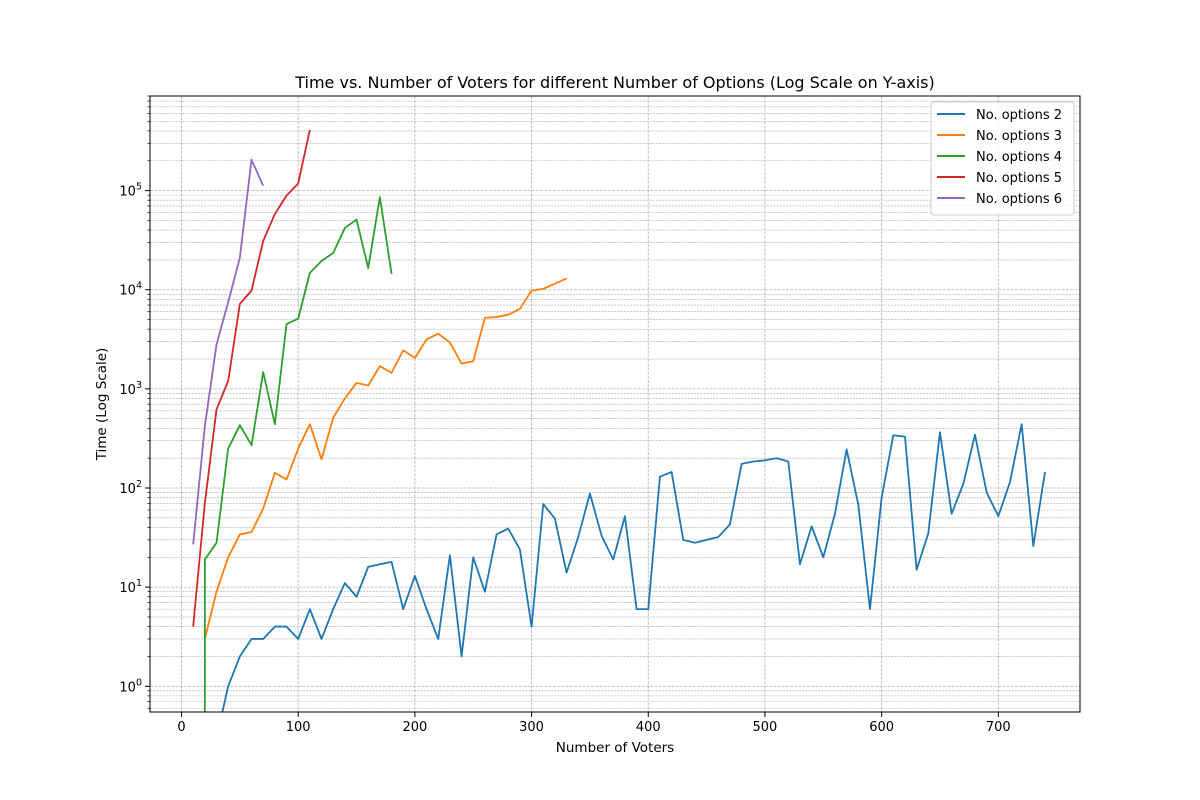 The height and width of the screenshot is (800, 1200). Describe the element at coordinates (1019, 115) in the screenshot. I see `legend-label: No. options 2` at that location.